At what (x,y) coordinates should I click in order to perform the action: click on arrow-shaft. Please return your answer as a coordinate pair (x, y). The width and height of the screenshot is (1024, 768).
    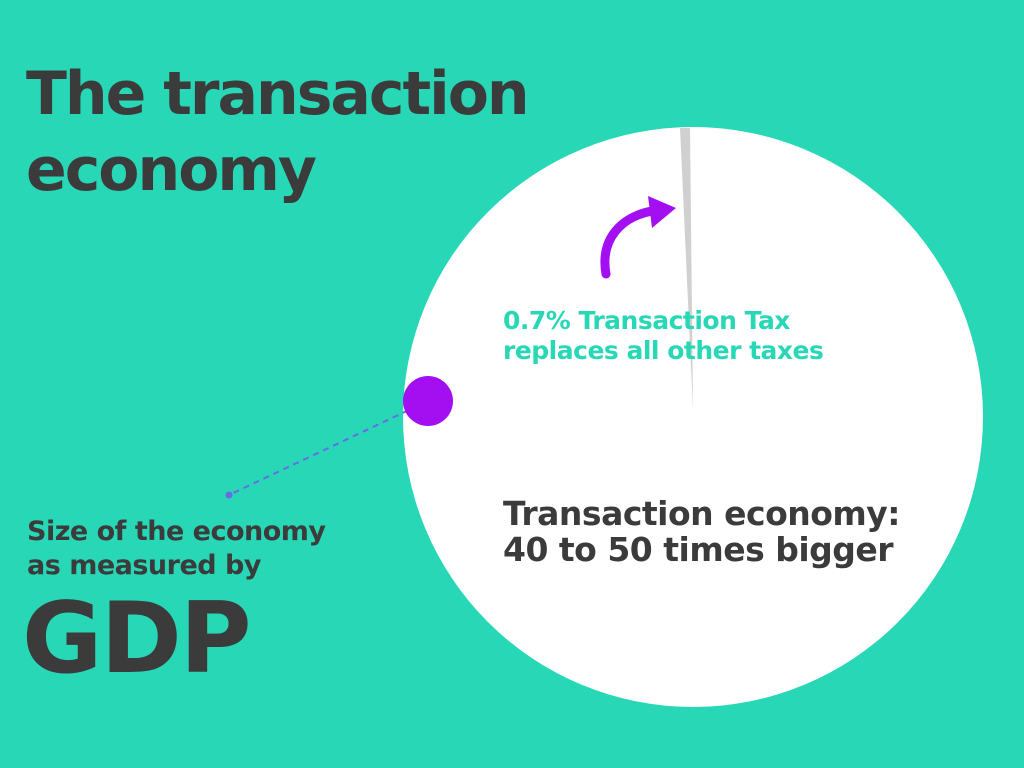
    Looking at the image, I should click on (631, 242).